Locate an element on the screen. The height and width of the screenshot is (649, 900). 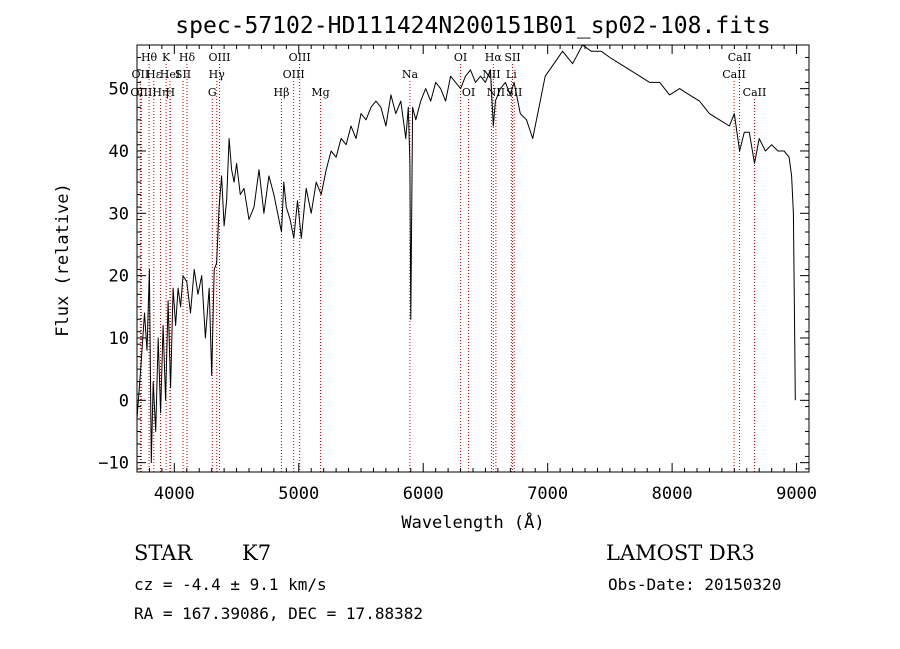
spectral-line-label: Li is located at coordinates (511, 74).